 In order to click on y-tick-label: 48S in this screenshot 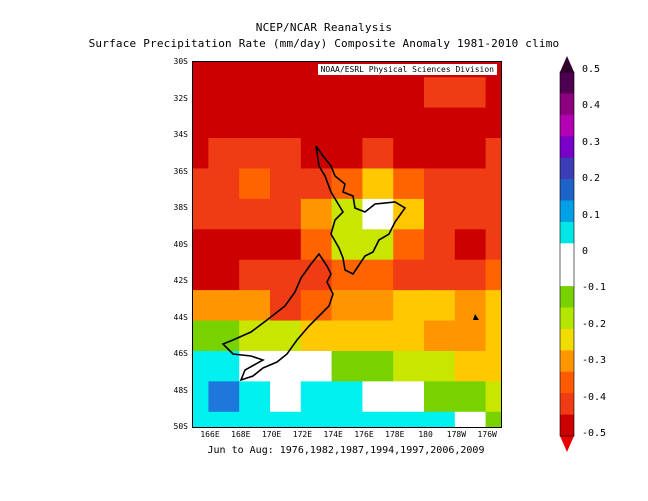, I will do `click(180, 390)`.